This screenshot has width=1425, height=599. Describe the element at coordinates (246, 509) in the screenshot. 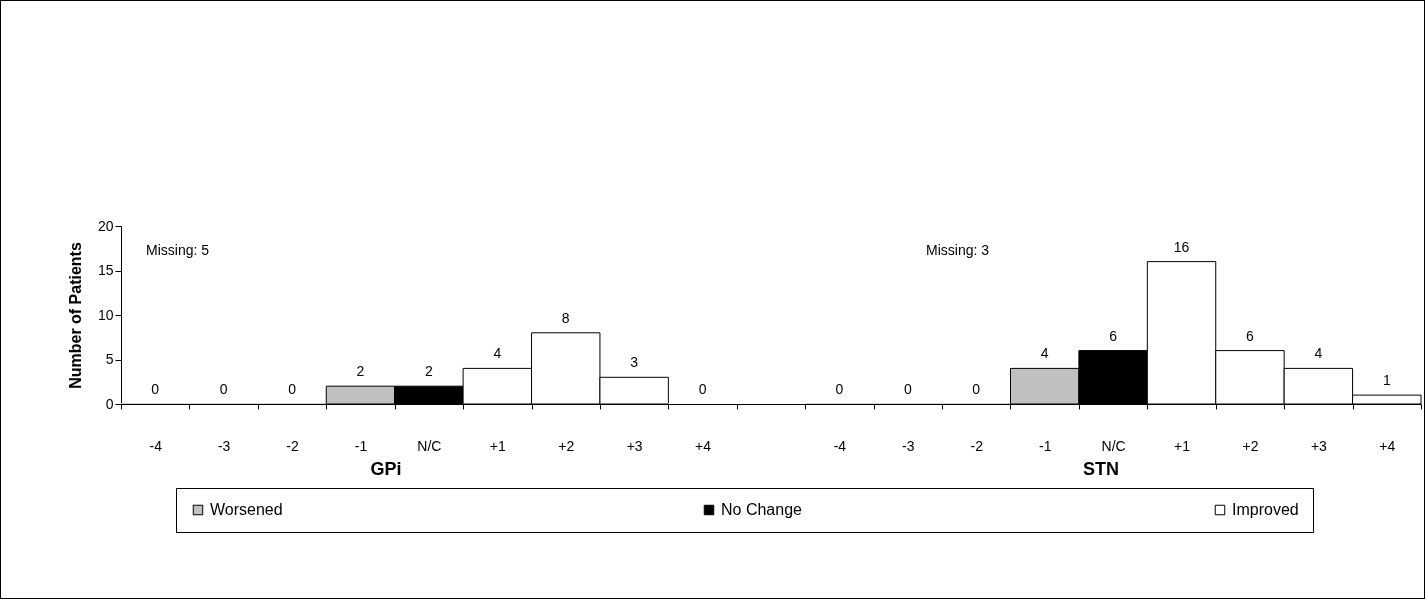

I see `legend-label: Worsened` at that location.